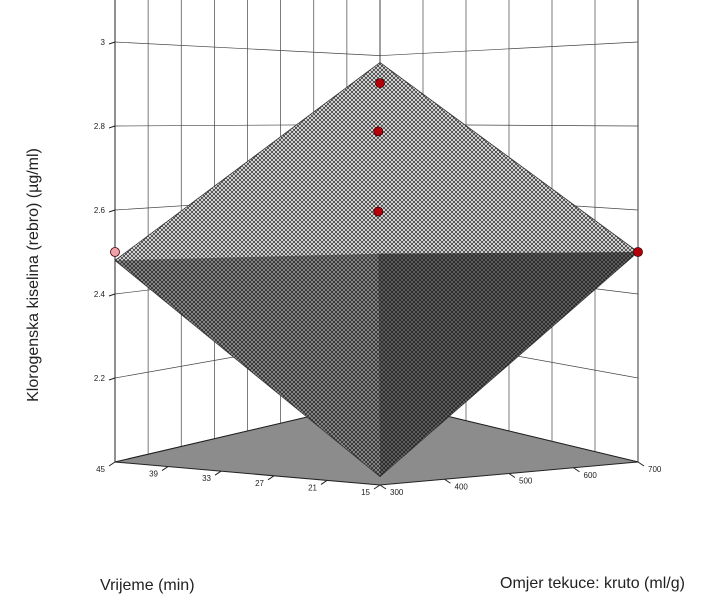  What do you see at coordinates (100, 126) in the screenshot?
I see `z-tick-label: 2.8` at bounding box center [100, 126].